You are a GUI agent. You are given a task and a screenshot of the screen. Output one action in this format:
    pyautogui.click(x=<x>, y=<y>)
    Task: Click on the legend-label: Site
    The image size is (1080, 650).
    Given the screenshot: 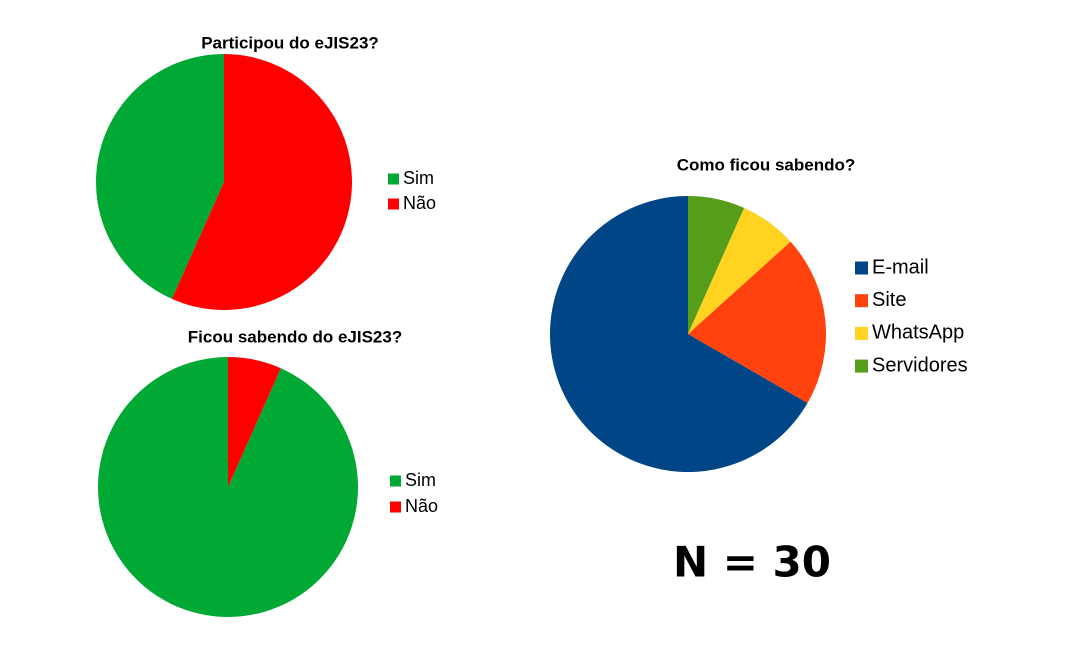 What is the action you would take?
    pyautogui.click(x=889, y=300)
    